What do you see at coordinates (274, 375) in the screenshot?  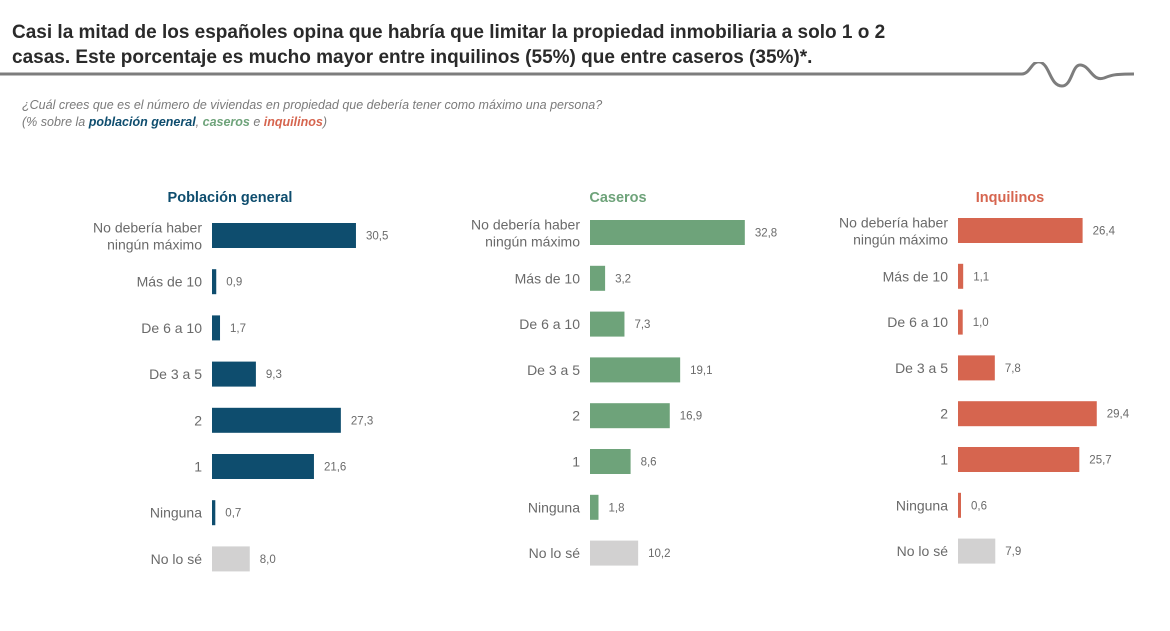 I see `value-label: 9,3` at bounding box center [274, 375].